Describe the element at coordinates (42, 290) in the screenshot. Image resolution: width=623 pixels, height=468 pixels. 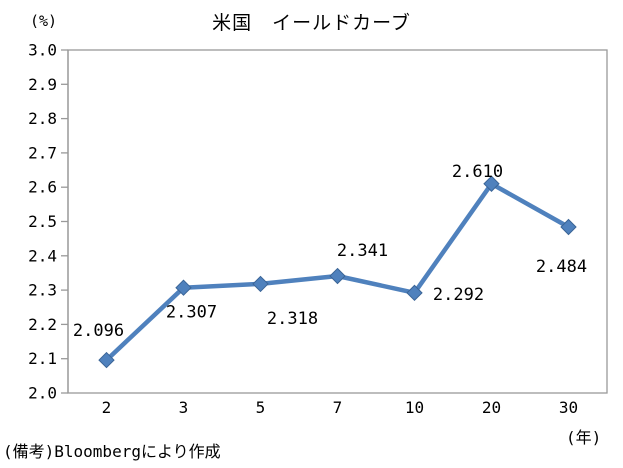
I see `y-axis-tick-label: 2.3` at that location.